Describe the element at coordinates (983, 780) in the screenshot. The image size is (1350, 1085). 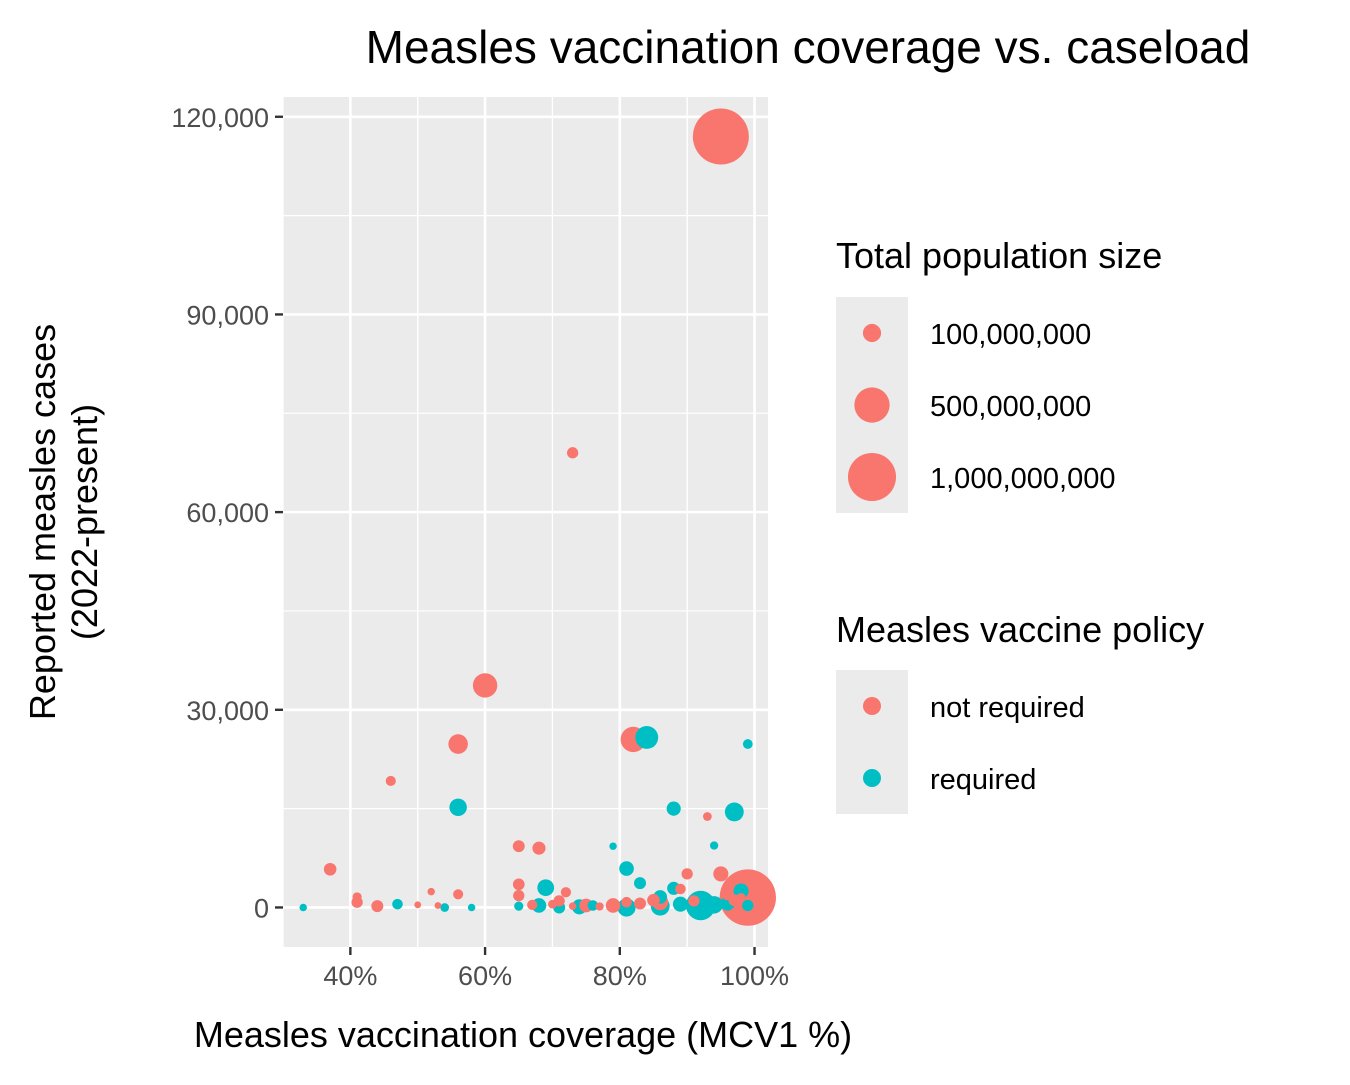
I see `color-legend-label: required` at that location.